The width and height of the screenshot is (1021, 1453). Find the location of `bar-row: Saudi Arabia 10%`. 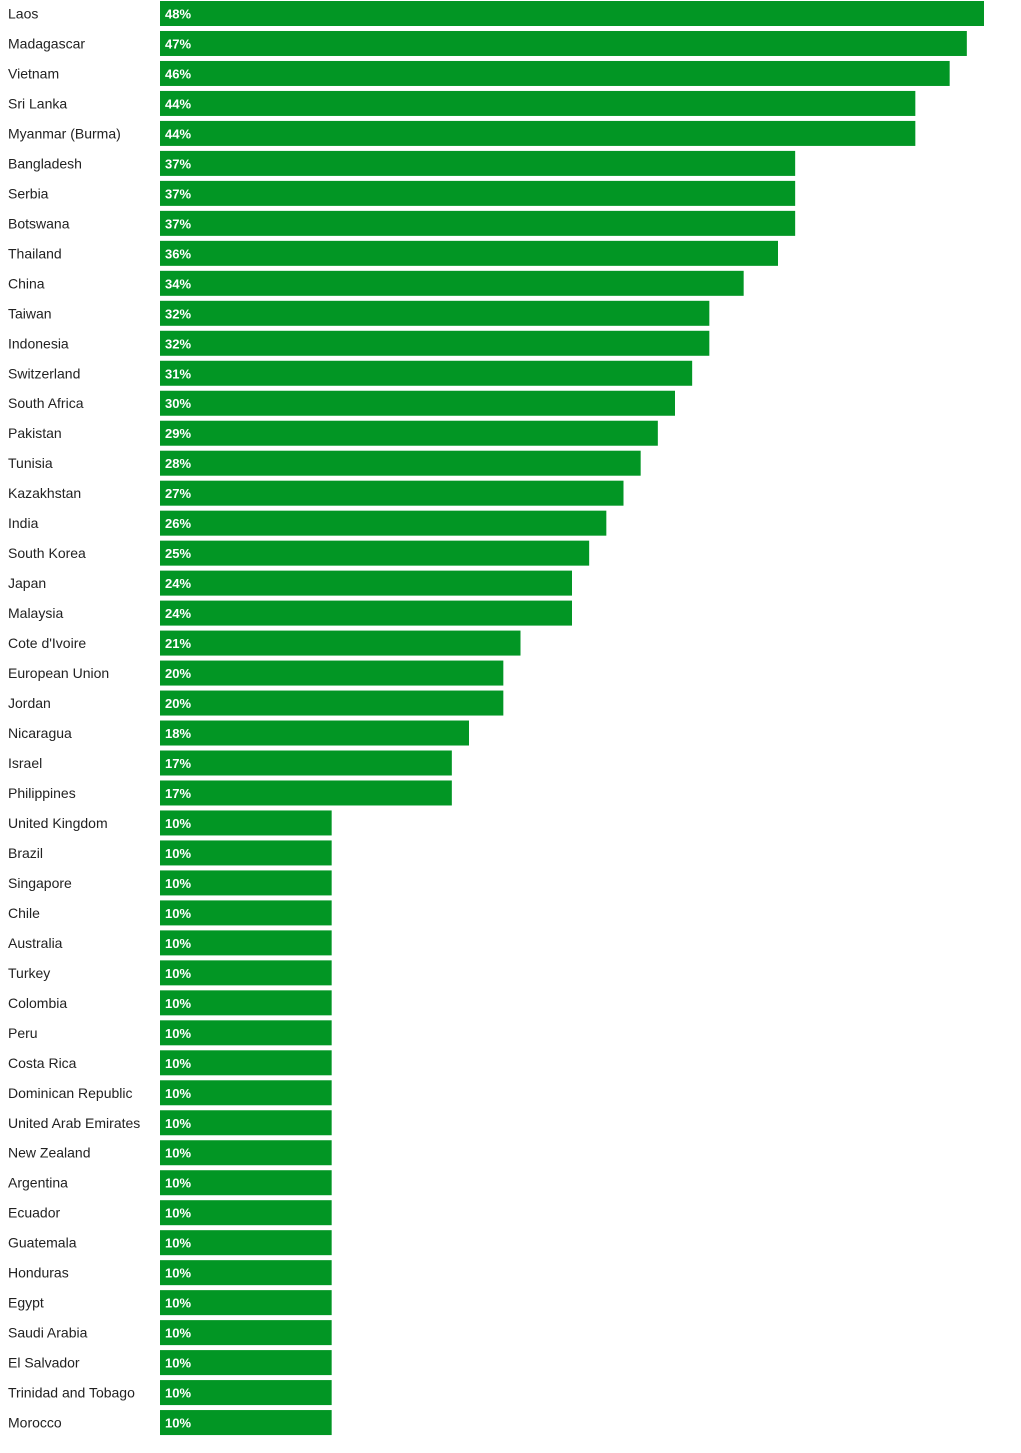

bar-row: Saudi Arabia 10% is located at coordinates (170, 1333).